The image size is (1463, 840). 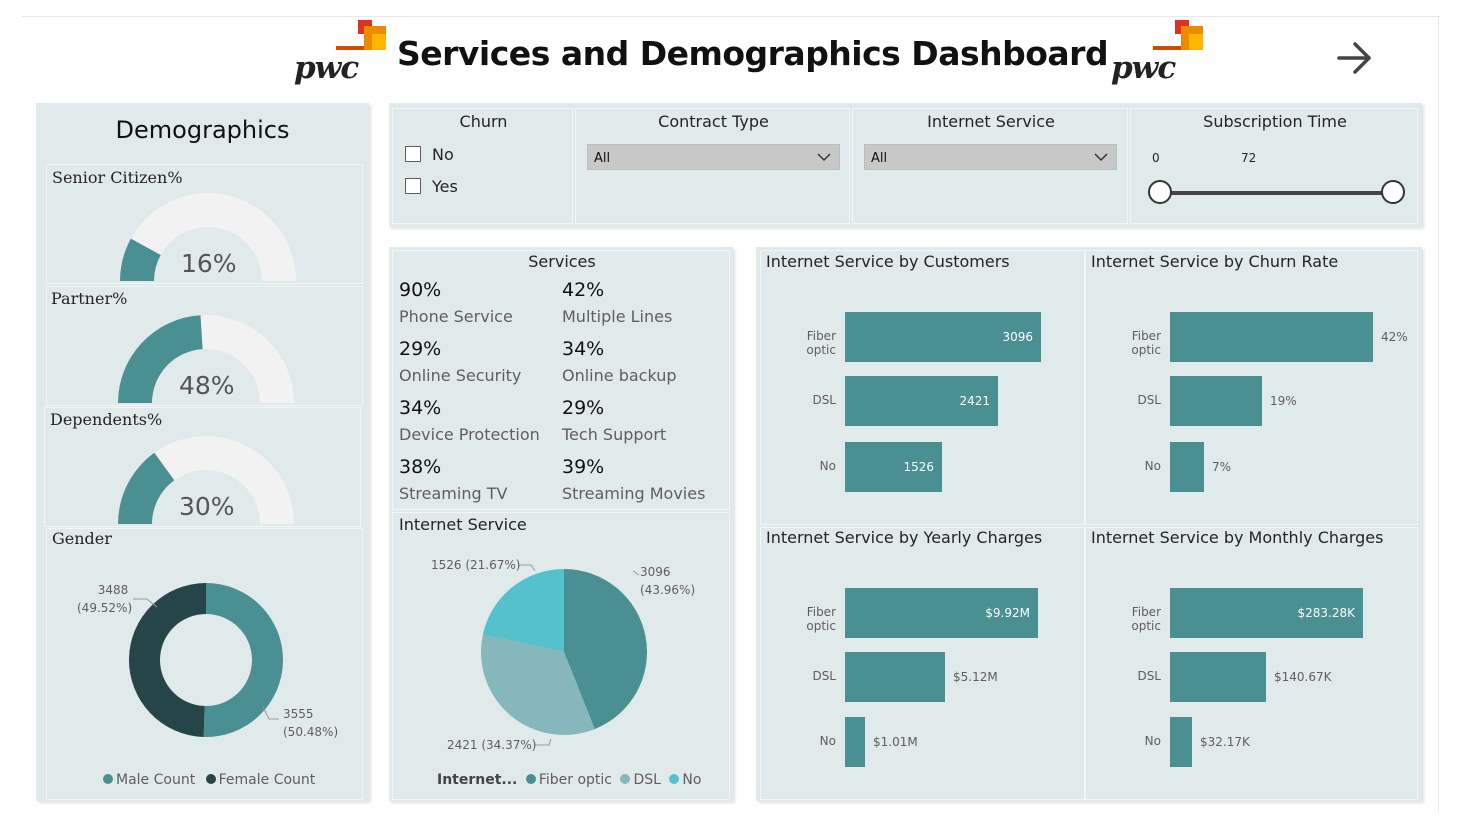 What do you see at coordinates (1303, 677) in the screenshot?
I see `bar-value-label: $140.67K` at bounding box center [1303, 677].